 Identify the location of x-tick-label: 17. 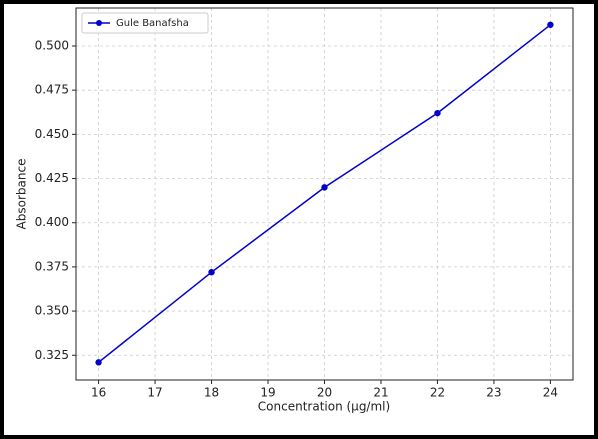
(154, 393).